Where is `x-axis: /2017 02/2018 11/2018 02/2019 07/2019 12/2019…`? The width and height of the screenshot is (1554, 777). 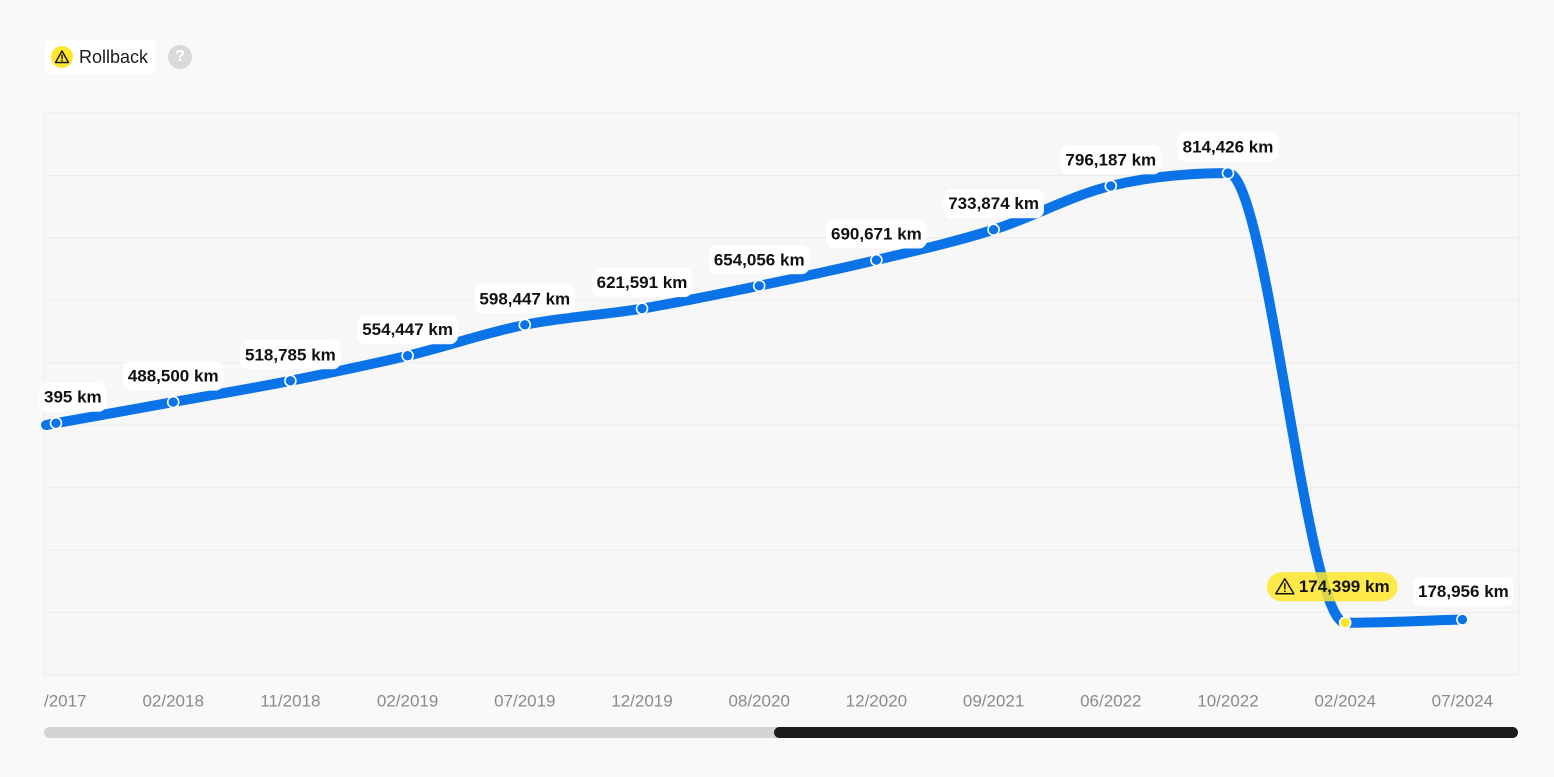 x-axis: /2017 02/2018 11/2018 02/2019 07/2019 12/2019… is located at coordinates (768, 700).